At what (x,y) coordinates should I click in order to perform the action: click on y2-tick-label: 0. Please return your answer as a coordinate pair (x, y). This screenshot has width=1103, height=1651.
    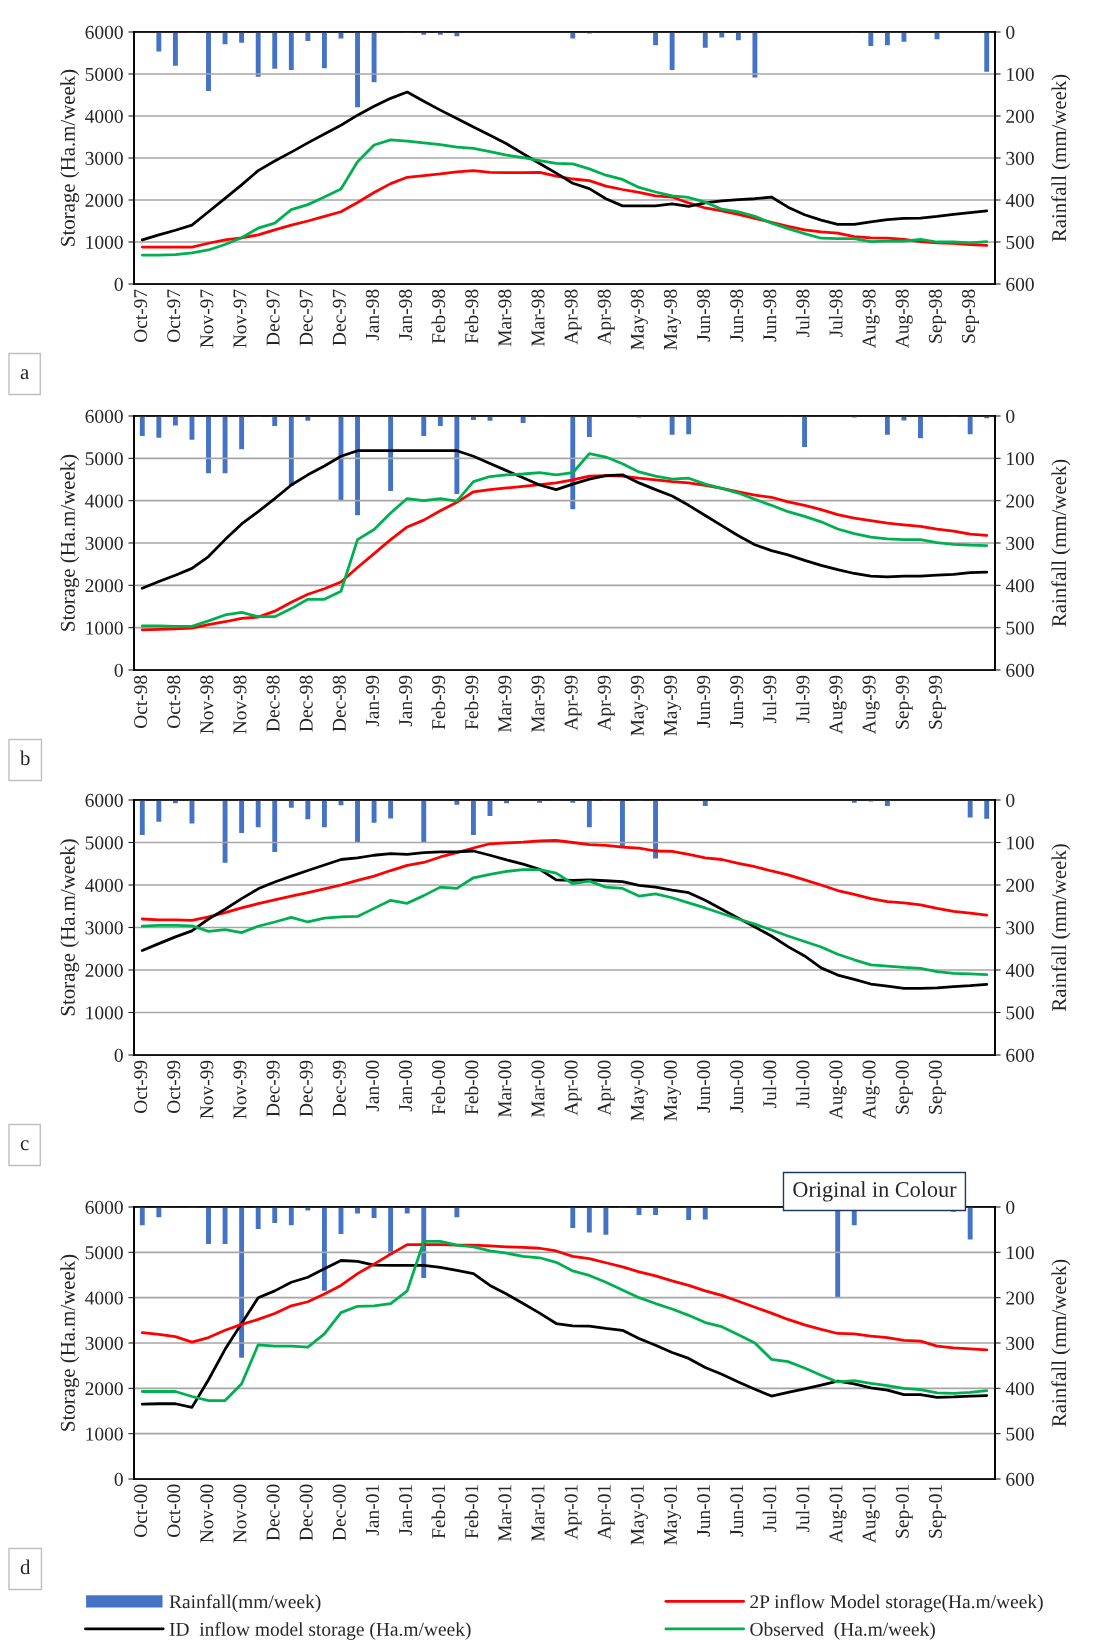
    Looking at the image, I should click on (1010, 416).